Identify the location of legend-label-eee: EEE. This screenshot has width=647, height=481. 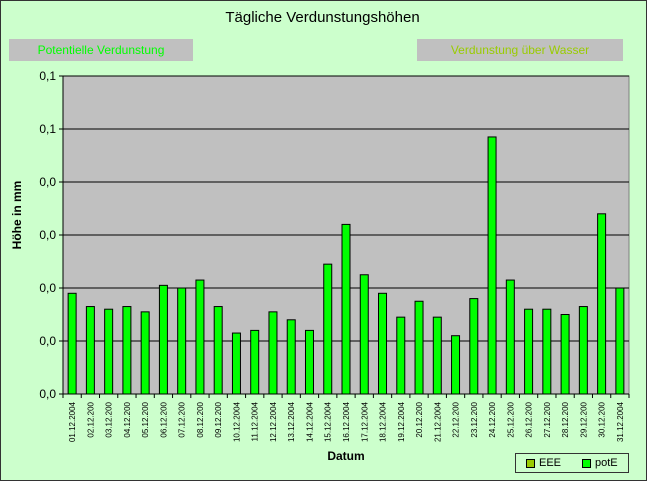
(550, 463).